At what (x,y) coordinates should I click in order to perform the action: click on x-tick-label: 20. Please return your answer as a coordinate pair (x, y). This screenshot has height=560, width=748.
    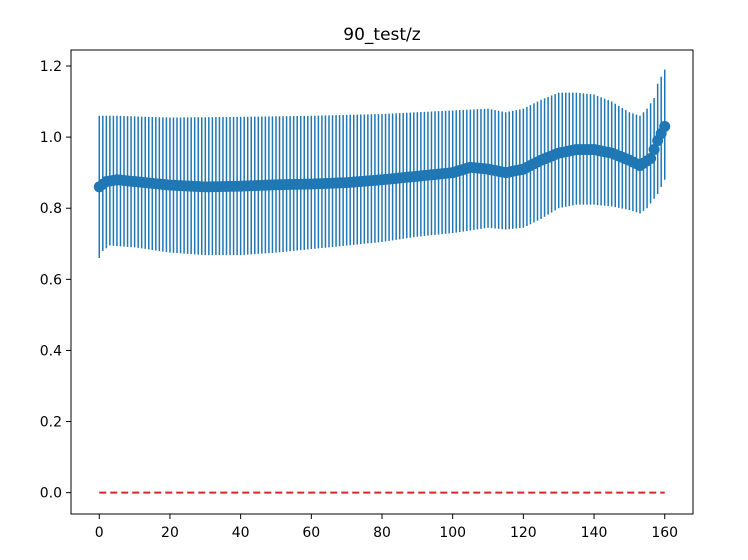
    Looking at the image, I should click on (170, 533).